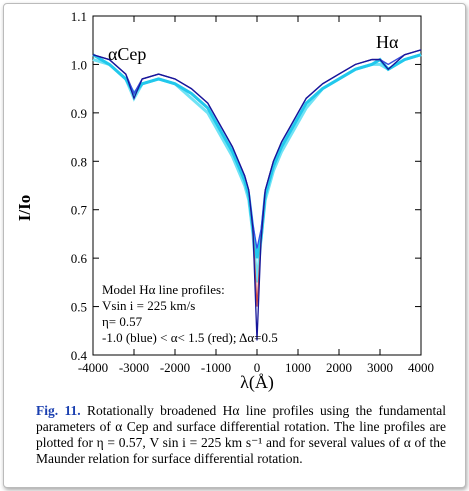 The width and height of the screenshot is (469, 491). Describe the element at coordinates (148, 305) in the screenshot. I see `note-line: Vsin i = 225 km/s` at that location.